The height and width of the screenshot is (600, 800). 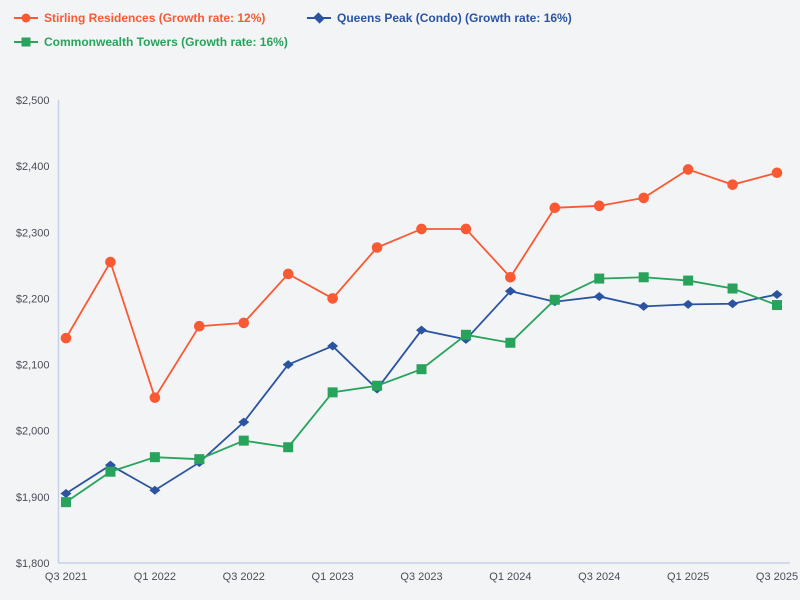 I want to click on y-tick-label: $2,400, so click(x=33, y=167).